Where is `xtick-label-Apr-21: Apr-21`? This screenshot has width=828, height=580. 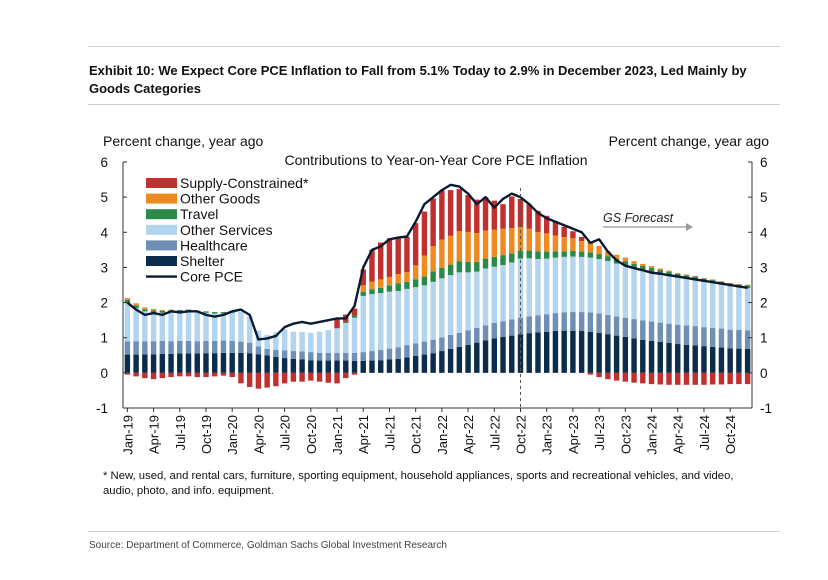
xtick-label-Apr-21: Apr-21 is located at coordinates (363, 434).